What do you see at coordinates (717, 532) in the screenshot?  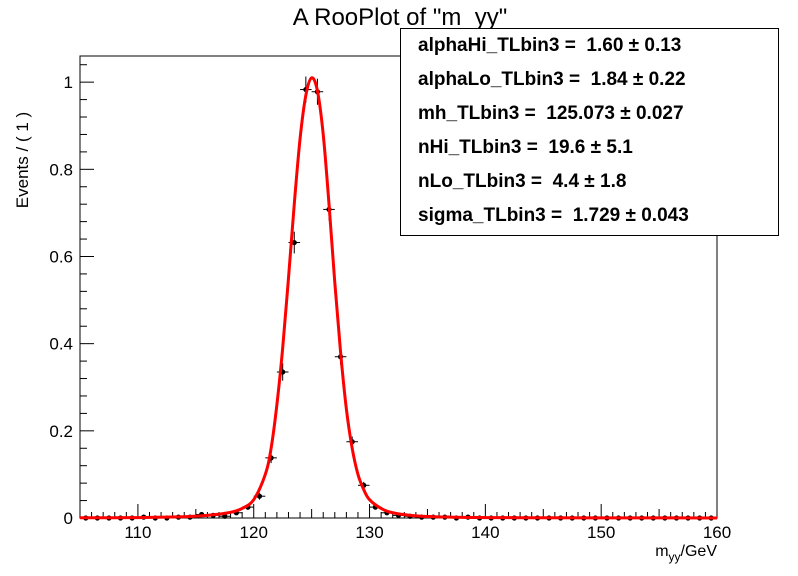 I see `x-tick-label: 160` at bounding box center [717, 532].